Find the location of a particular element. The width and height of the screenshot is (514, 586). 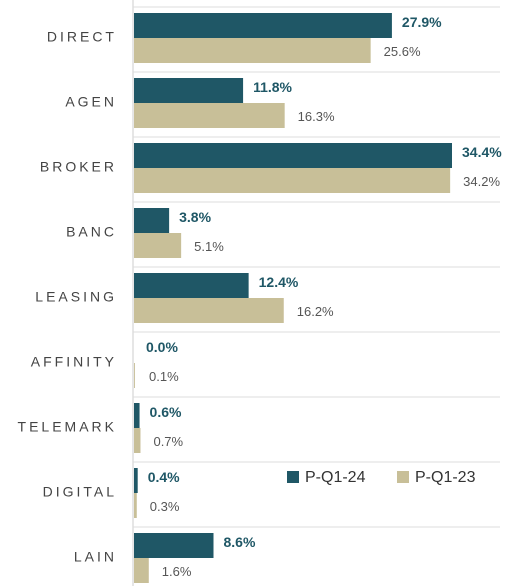

category-label: BROKER is located at coordinates (78, 167).